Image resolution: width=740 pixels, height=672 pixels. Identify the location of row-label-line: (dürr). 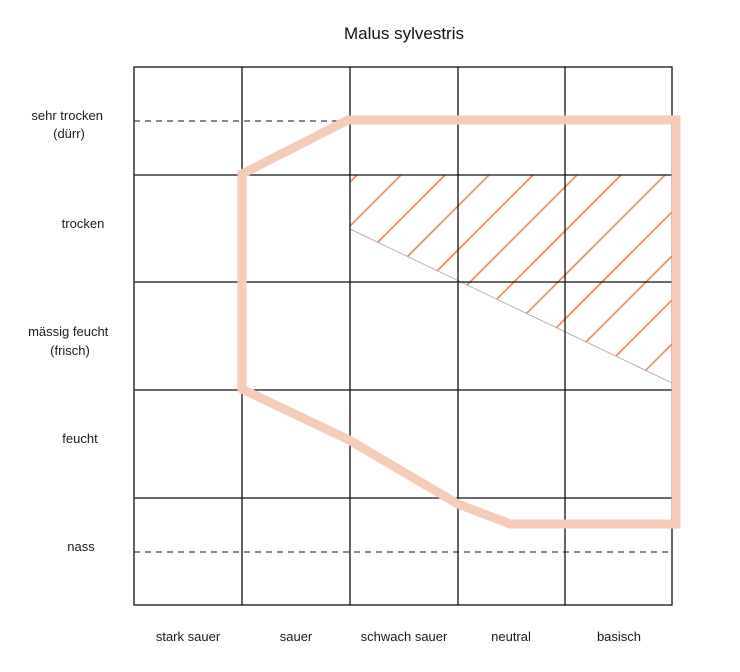
(69, 133).